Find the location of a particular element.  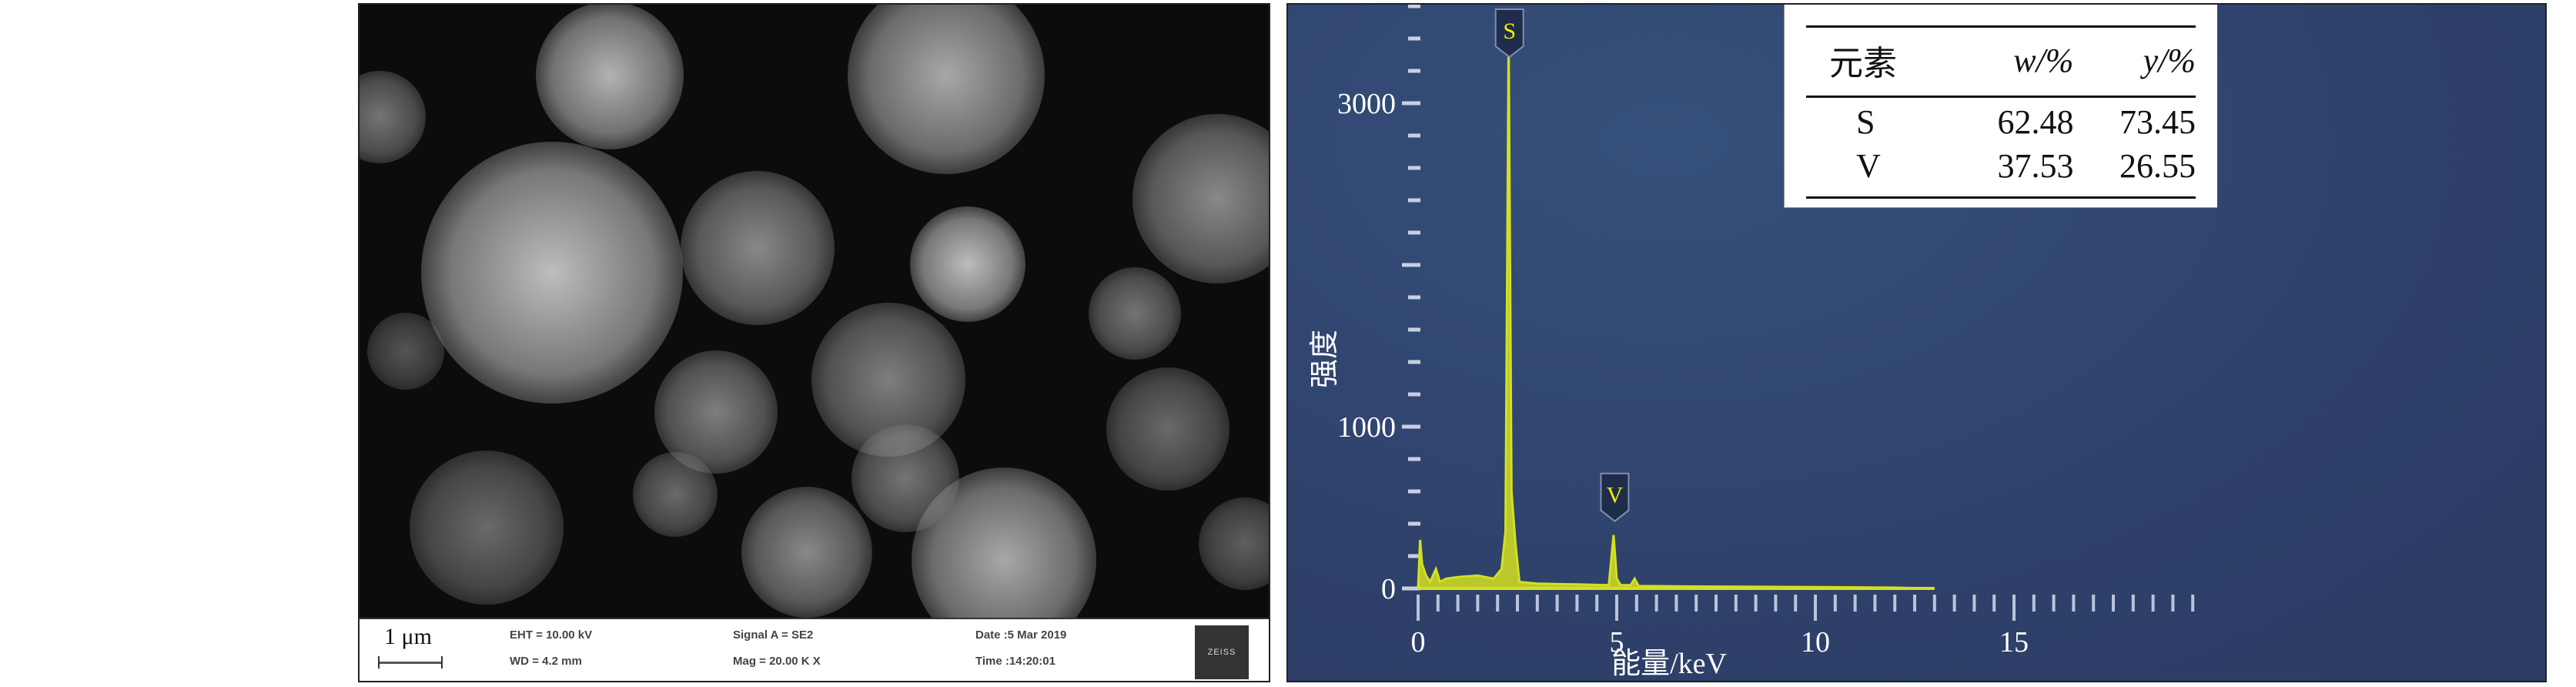

zeiss-logo: ZEISS is located at coordinates (1222, 652).